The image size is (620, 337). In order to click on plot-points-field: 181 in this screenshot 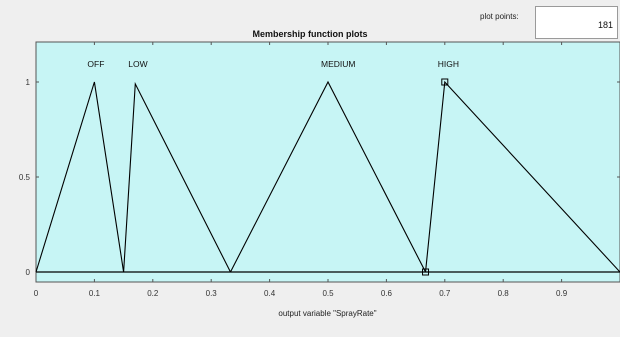, I will do `click(576, 22)`.